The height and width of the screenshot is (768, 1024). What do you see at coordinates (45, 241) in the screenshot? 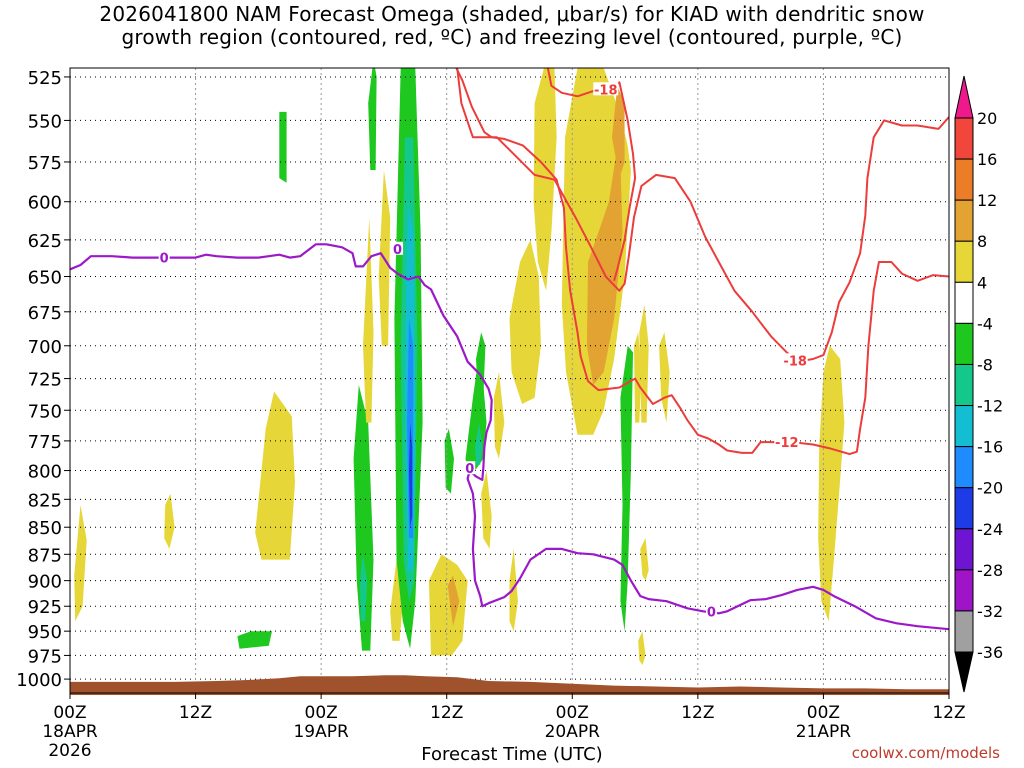
I see `y-tick-label: 625` at bounding box center [45, 241].